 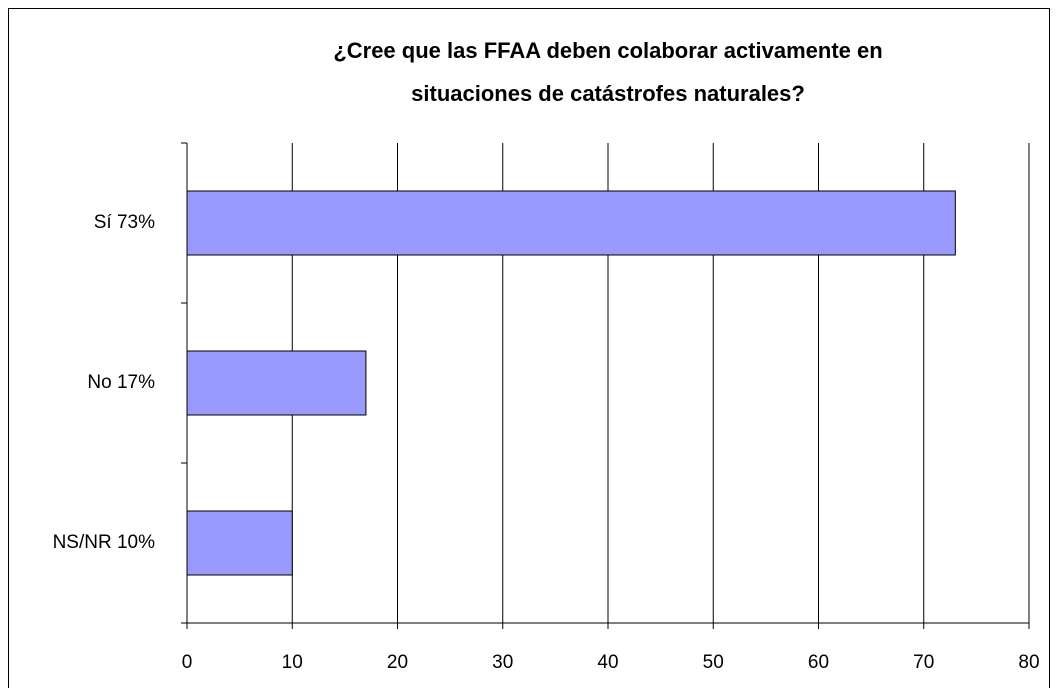 What do you see at coordinates (187, 662) in the screenshot?
I see `x-tick-label: 0` at bounding box center [187, 662].